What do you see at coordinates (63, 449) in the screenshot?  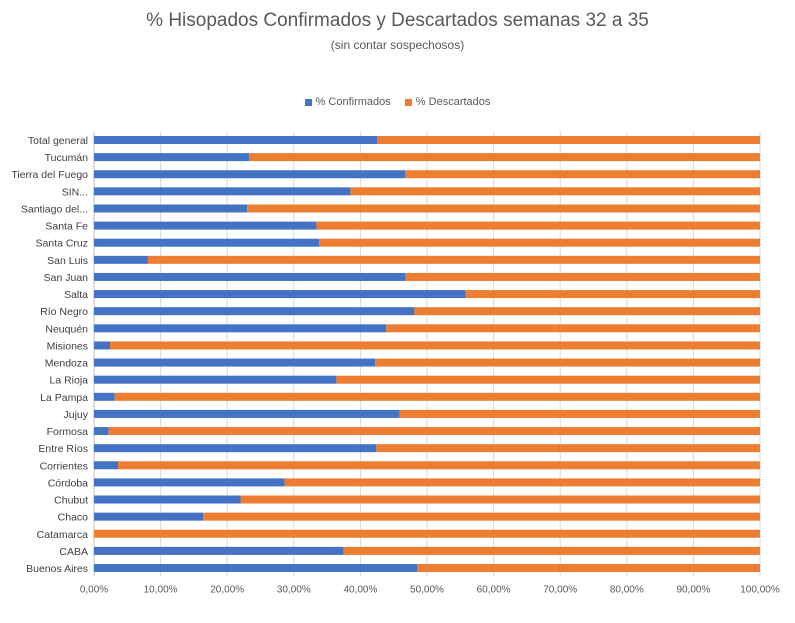 I see `category-label: Entre Ríos` at bounding box center [63, 449].